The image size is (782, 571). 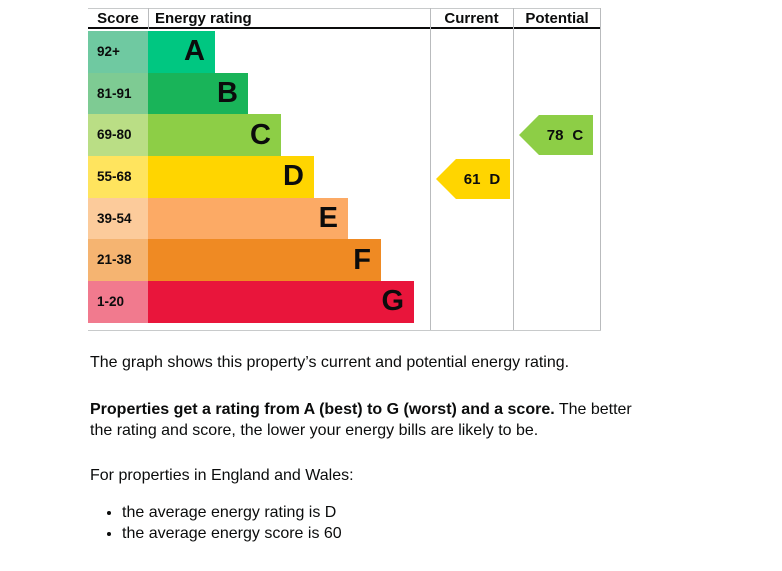 What do you see at coordinates (194, 51) in the screenshot?
I see `band-letter: A` at bounding box center [194, 51].